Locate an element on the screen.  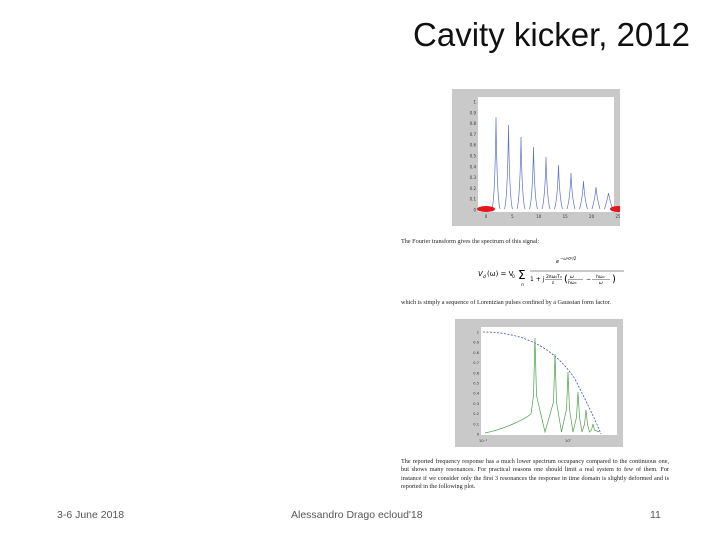
spectrum-plot: 1 0.9 0.8 0.7 0.6 0.5 0.4 0.3 0.2 0.1 0 0 5 10 15 20 25 is located at coordinates (548, 158).